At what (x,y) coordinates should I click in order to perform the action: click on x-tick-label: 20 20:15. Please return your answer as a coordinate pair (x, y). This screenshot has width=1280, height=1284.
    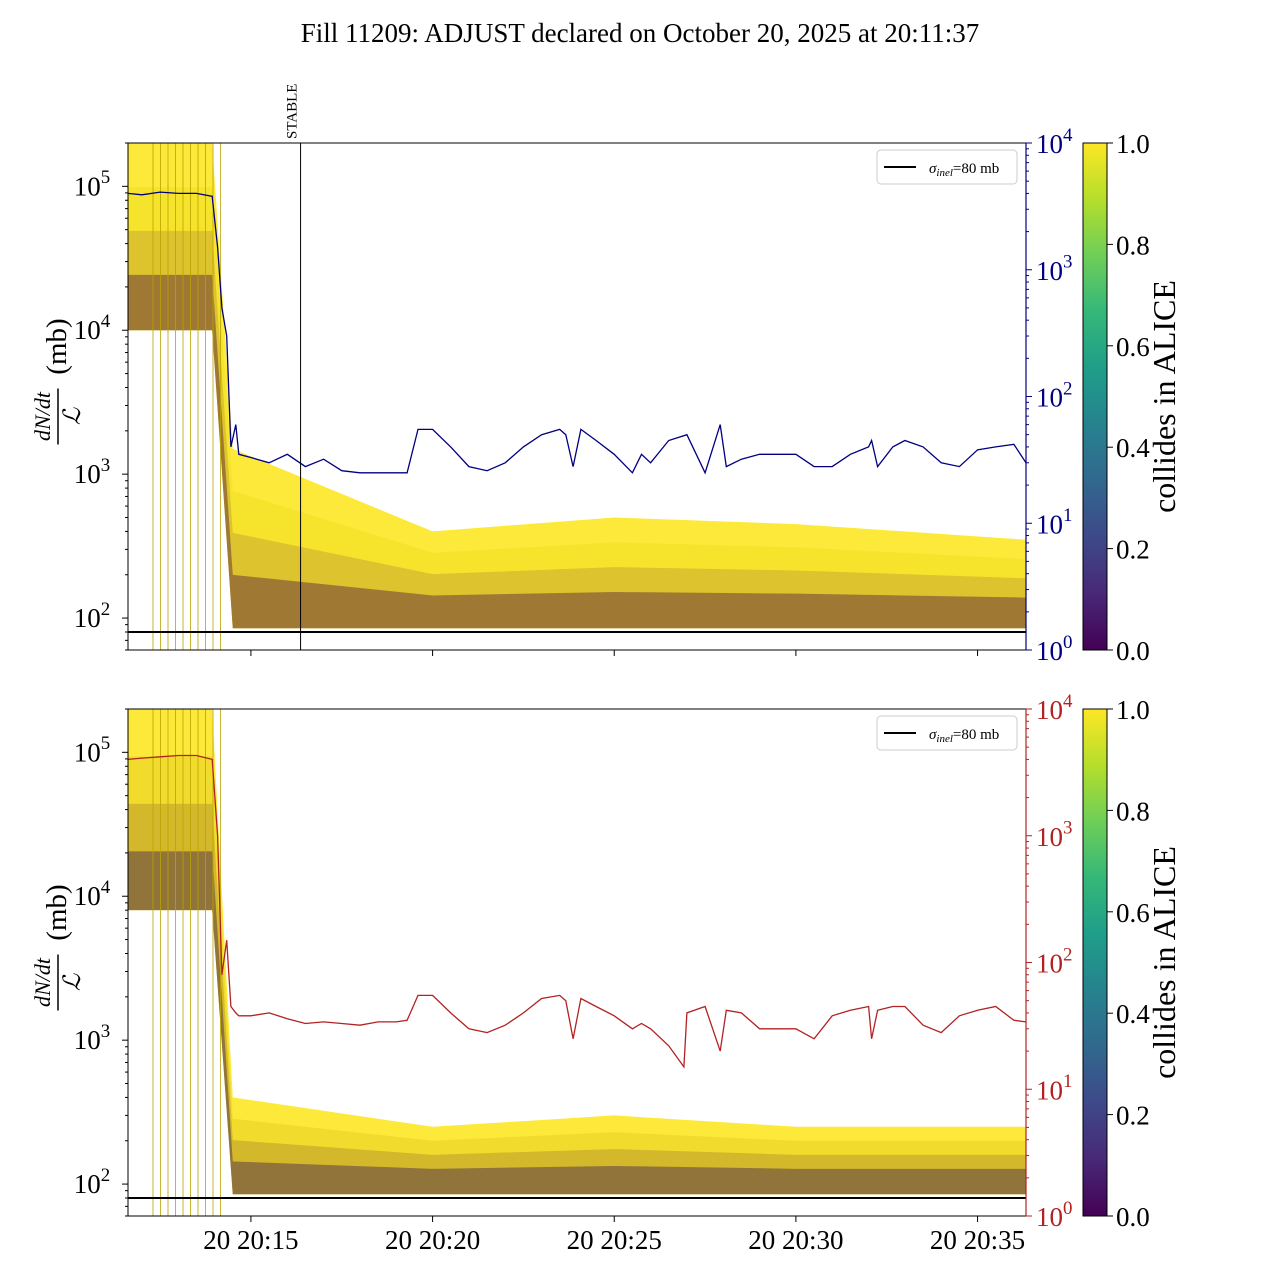
    Looking at the image, I should click on (250, 1240).